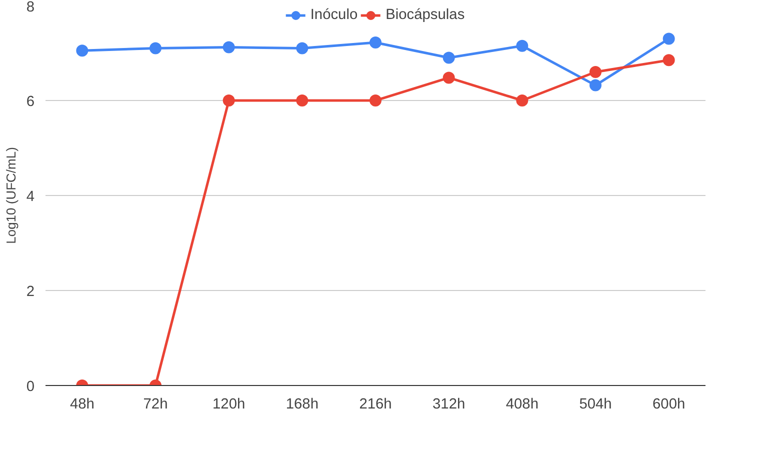  I want to click on y-axis-title: Log10 (UFC/mL), so click(10, 195).